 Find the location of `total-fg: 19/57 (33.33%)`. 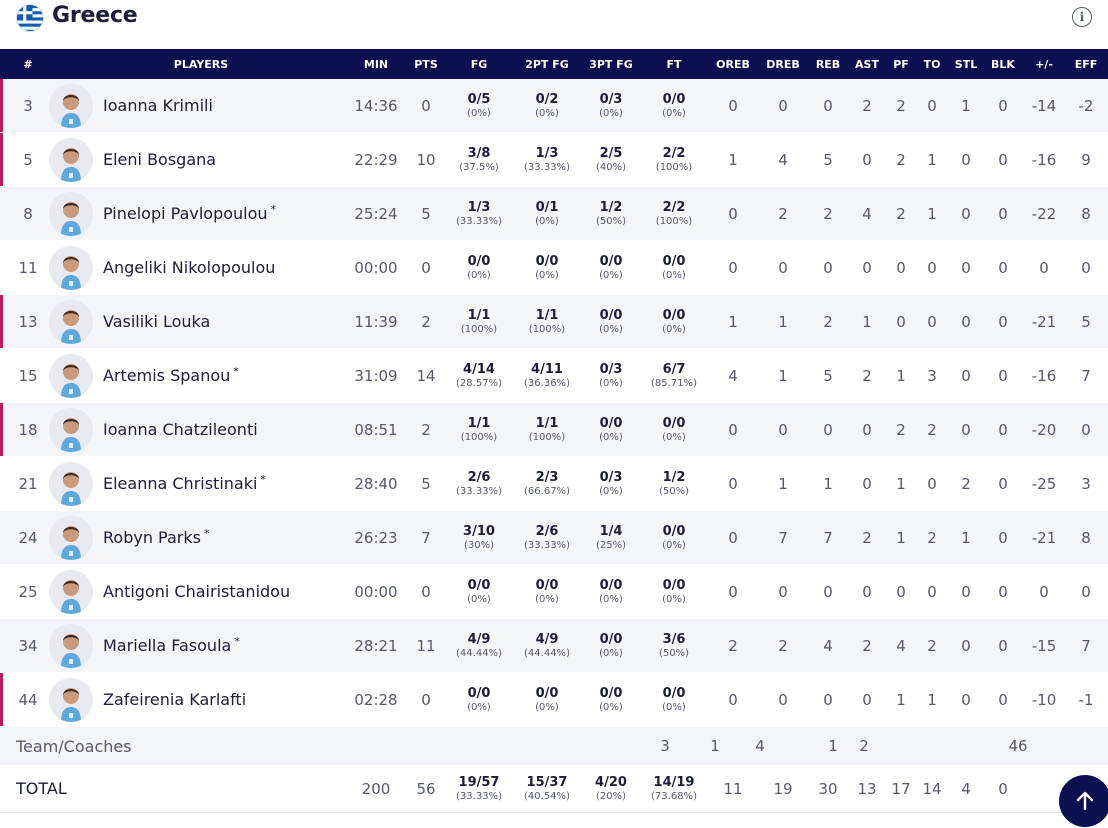

total-fg: 19/57 (33.33%) is located at coordinates (479, 789).